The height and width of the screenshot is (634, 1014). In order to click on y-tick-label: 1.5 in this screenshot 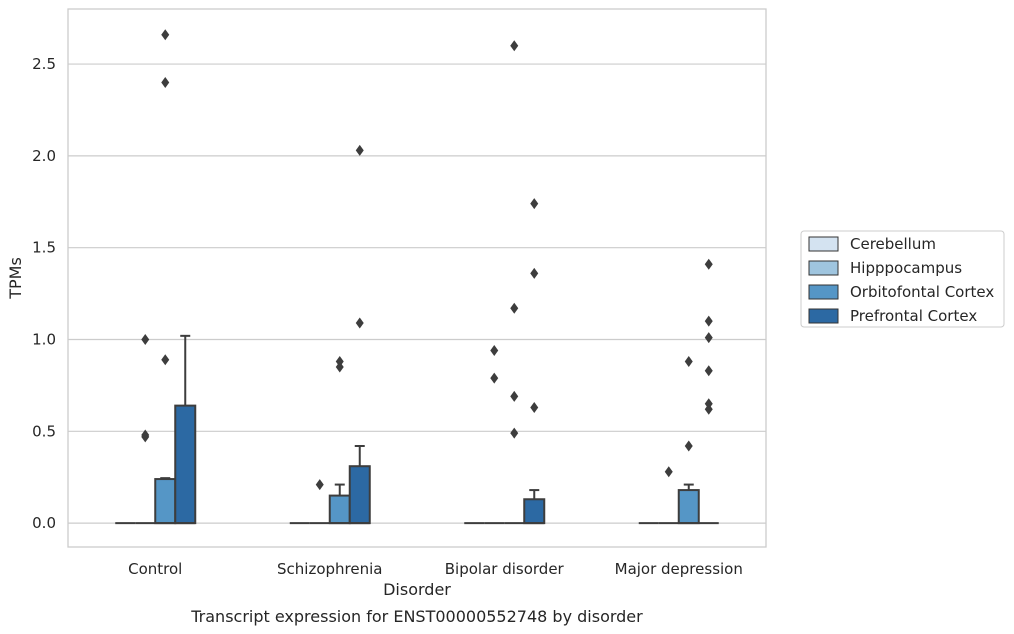, I will do `click(44, 248)`.